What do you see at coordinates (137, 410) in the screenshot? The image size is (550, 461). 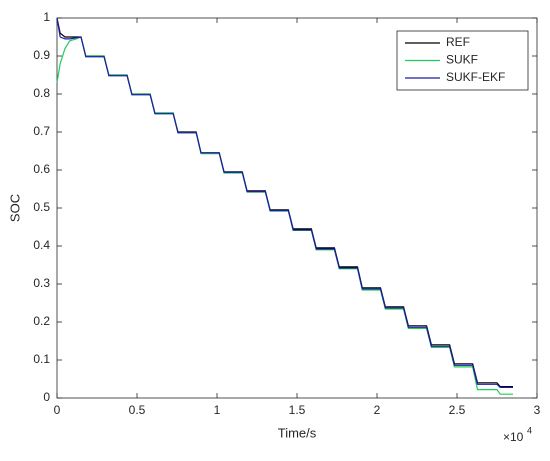 I see `x-tick-label: 0.5` at bounding box center [137, 410].